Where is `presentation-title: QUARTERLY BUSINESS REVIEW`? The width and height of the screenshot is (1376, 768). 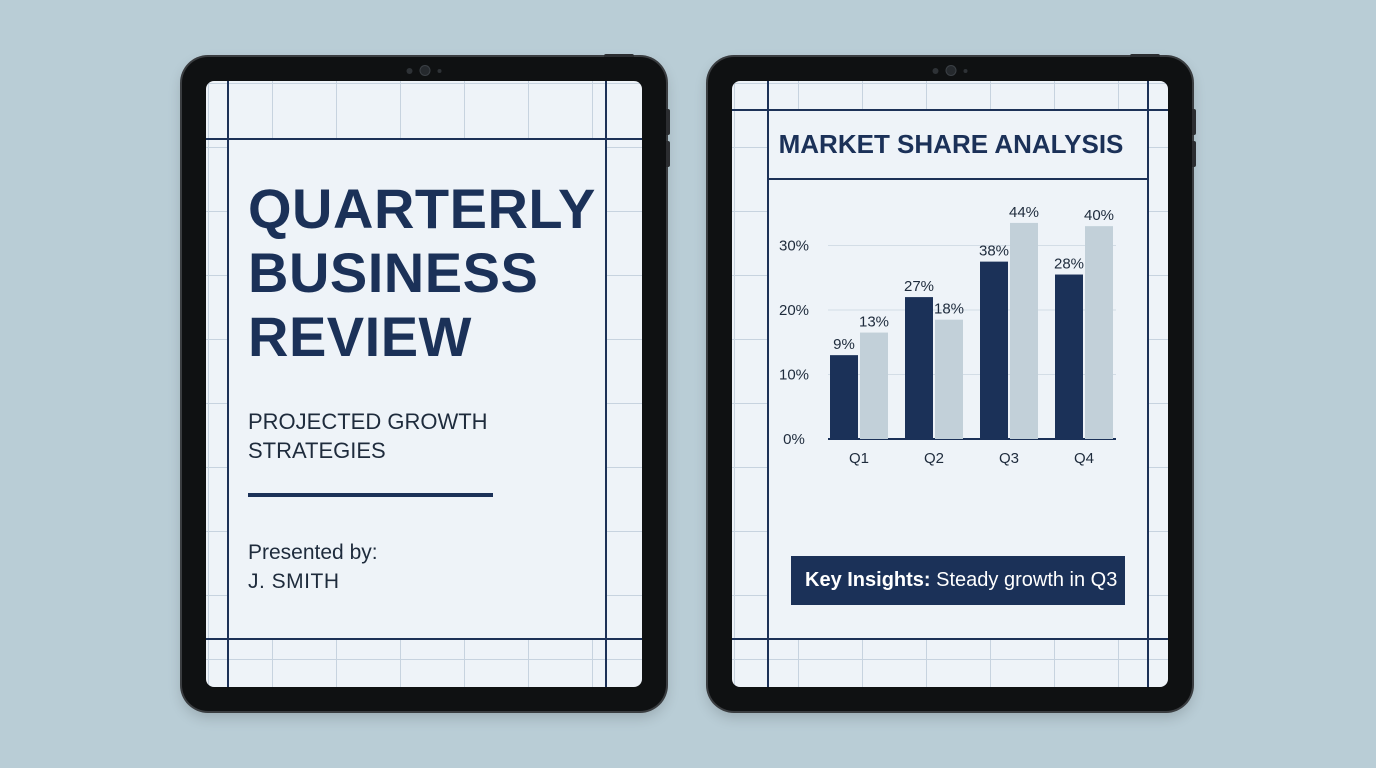 presentation-title: QUARTERLY BUSINESS REVIEW is located at coordinates (422, 273).